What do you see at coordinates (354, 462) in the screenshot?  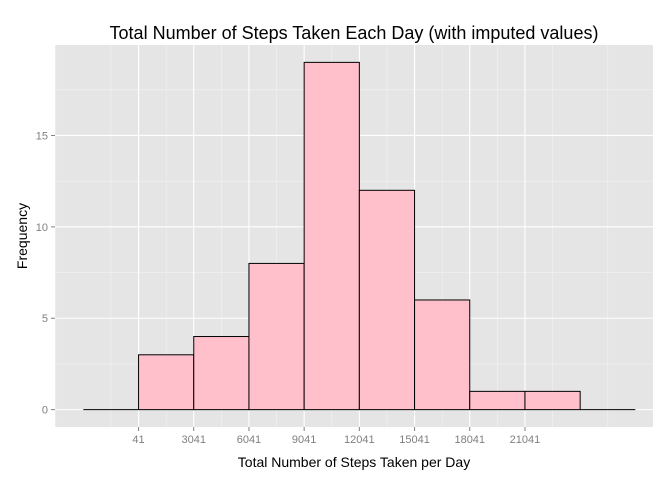 I see `x-axis-title: Total Number of Steps Taken per Day` at bounding box center [354, 462].